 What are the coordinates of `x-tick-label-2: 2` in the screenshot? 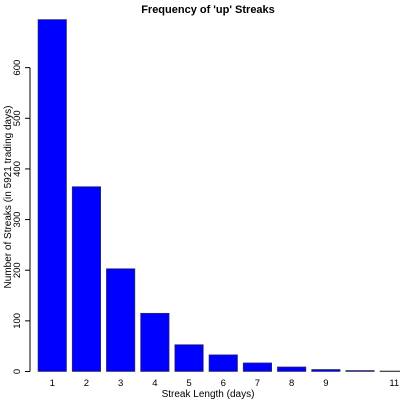 It's located at (86, 383).